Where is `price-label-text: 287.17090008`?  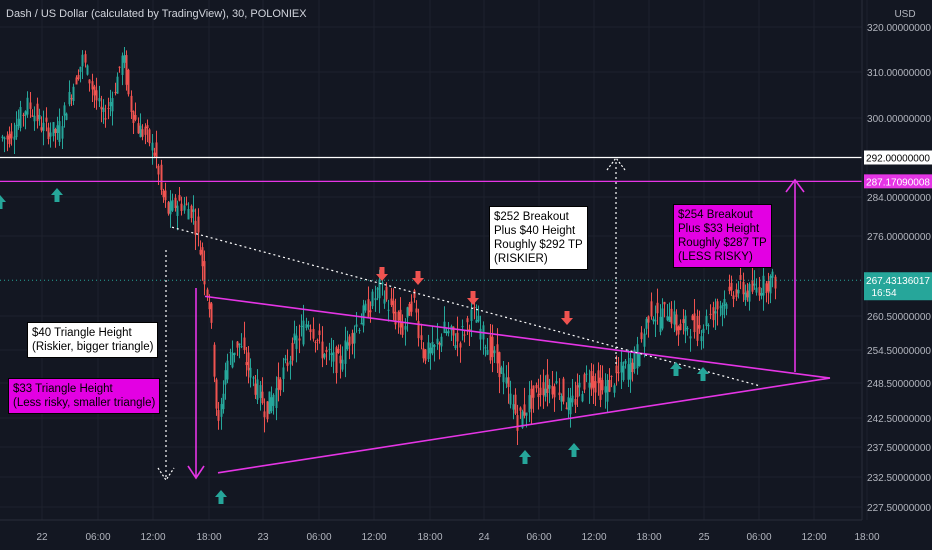 price-label-text: 287.17090008 is located at coordinates (898, 182).